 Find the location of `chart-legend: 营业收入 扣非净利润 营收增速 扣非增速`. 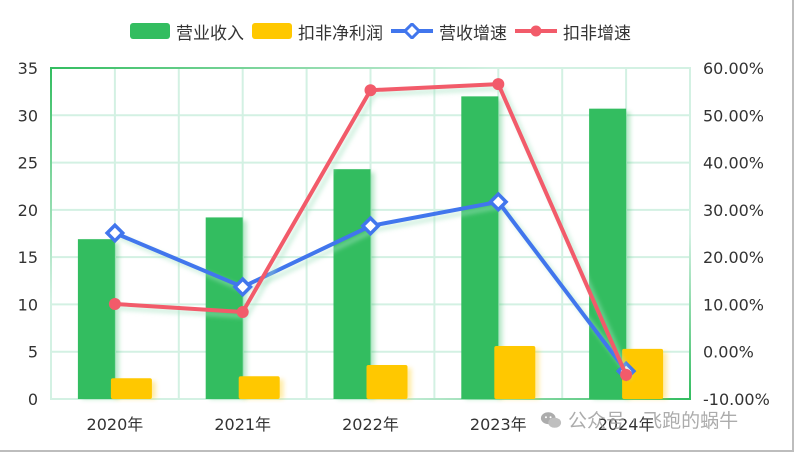

chart-legend: 营业收入 扣非净利润 营收增速 扣非增速 is located at coordinates (381, 31).